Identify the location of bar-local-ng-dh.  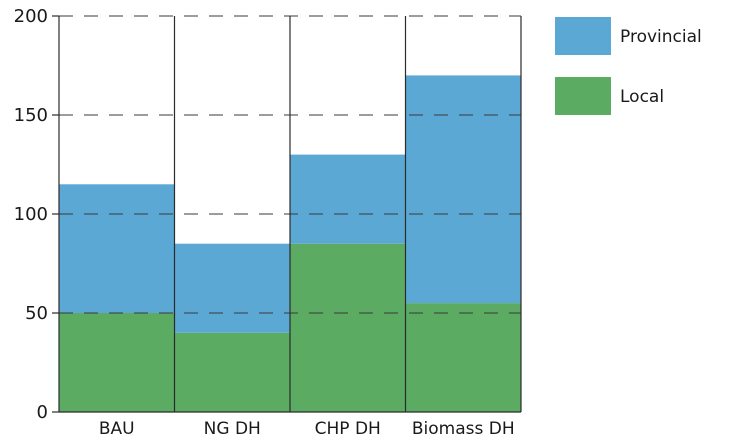
(232, 372).